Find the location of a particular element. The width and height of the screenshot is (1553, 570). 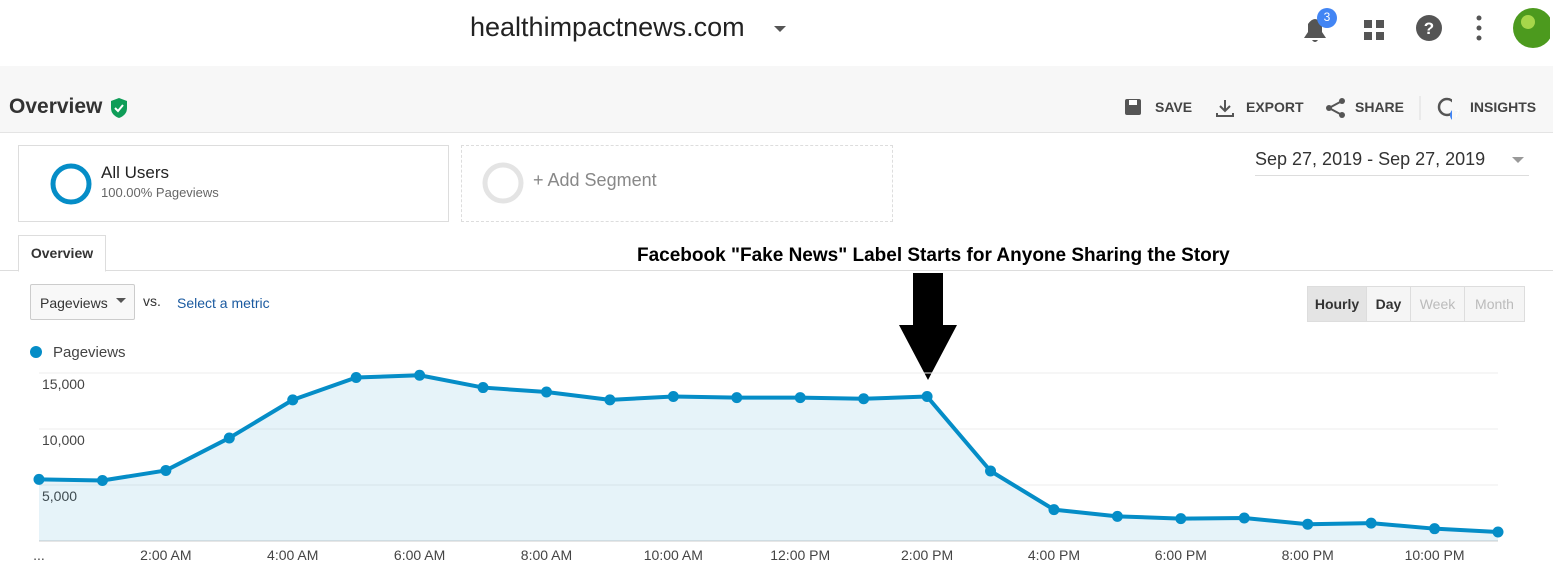

annotation-arrow is located at coordinates (928, 326).